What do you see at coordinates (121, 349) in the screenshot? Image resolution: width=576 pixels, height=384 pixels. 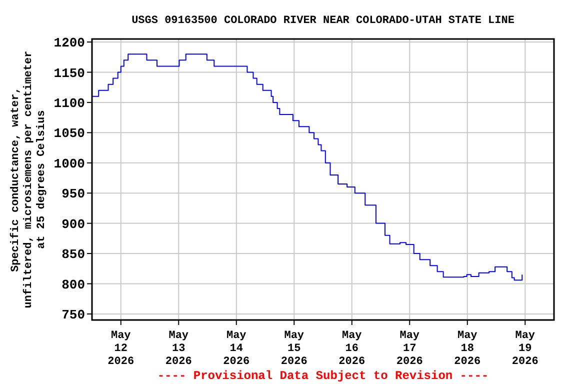 I see `x-tick-label: May 12 2026` at bounding box center [121, 349].